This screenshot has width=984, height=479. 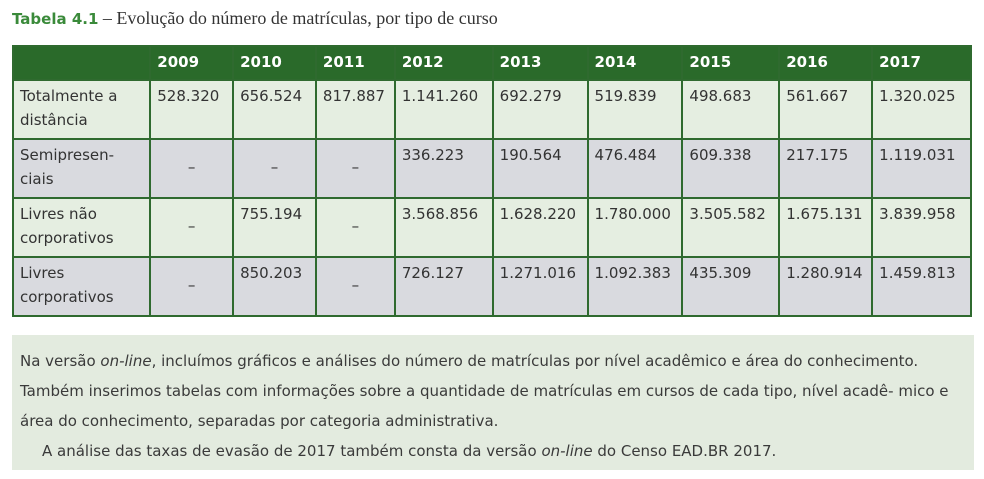 What do you see at coordinates (684, 451) in the screenshot?
I see `note-text: do Censo EAD.BR 2017.` at bounding box center [684, 451].